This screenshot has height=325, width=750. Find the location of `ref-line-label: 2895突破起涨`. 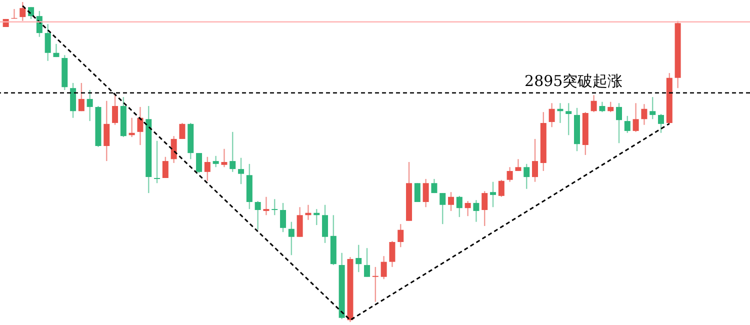

ref-line-label: 2895突破起涨 is located at coordinates (573, 81).